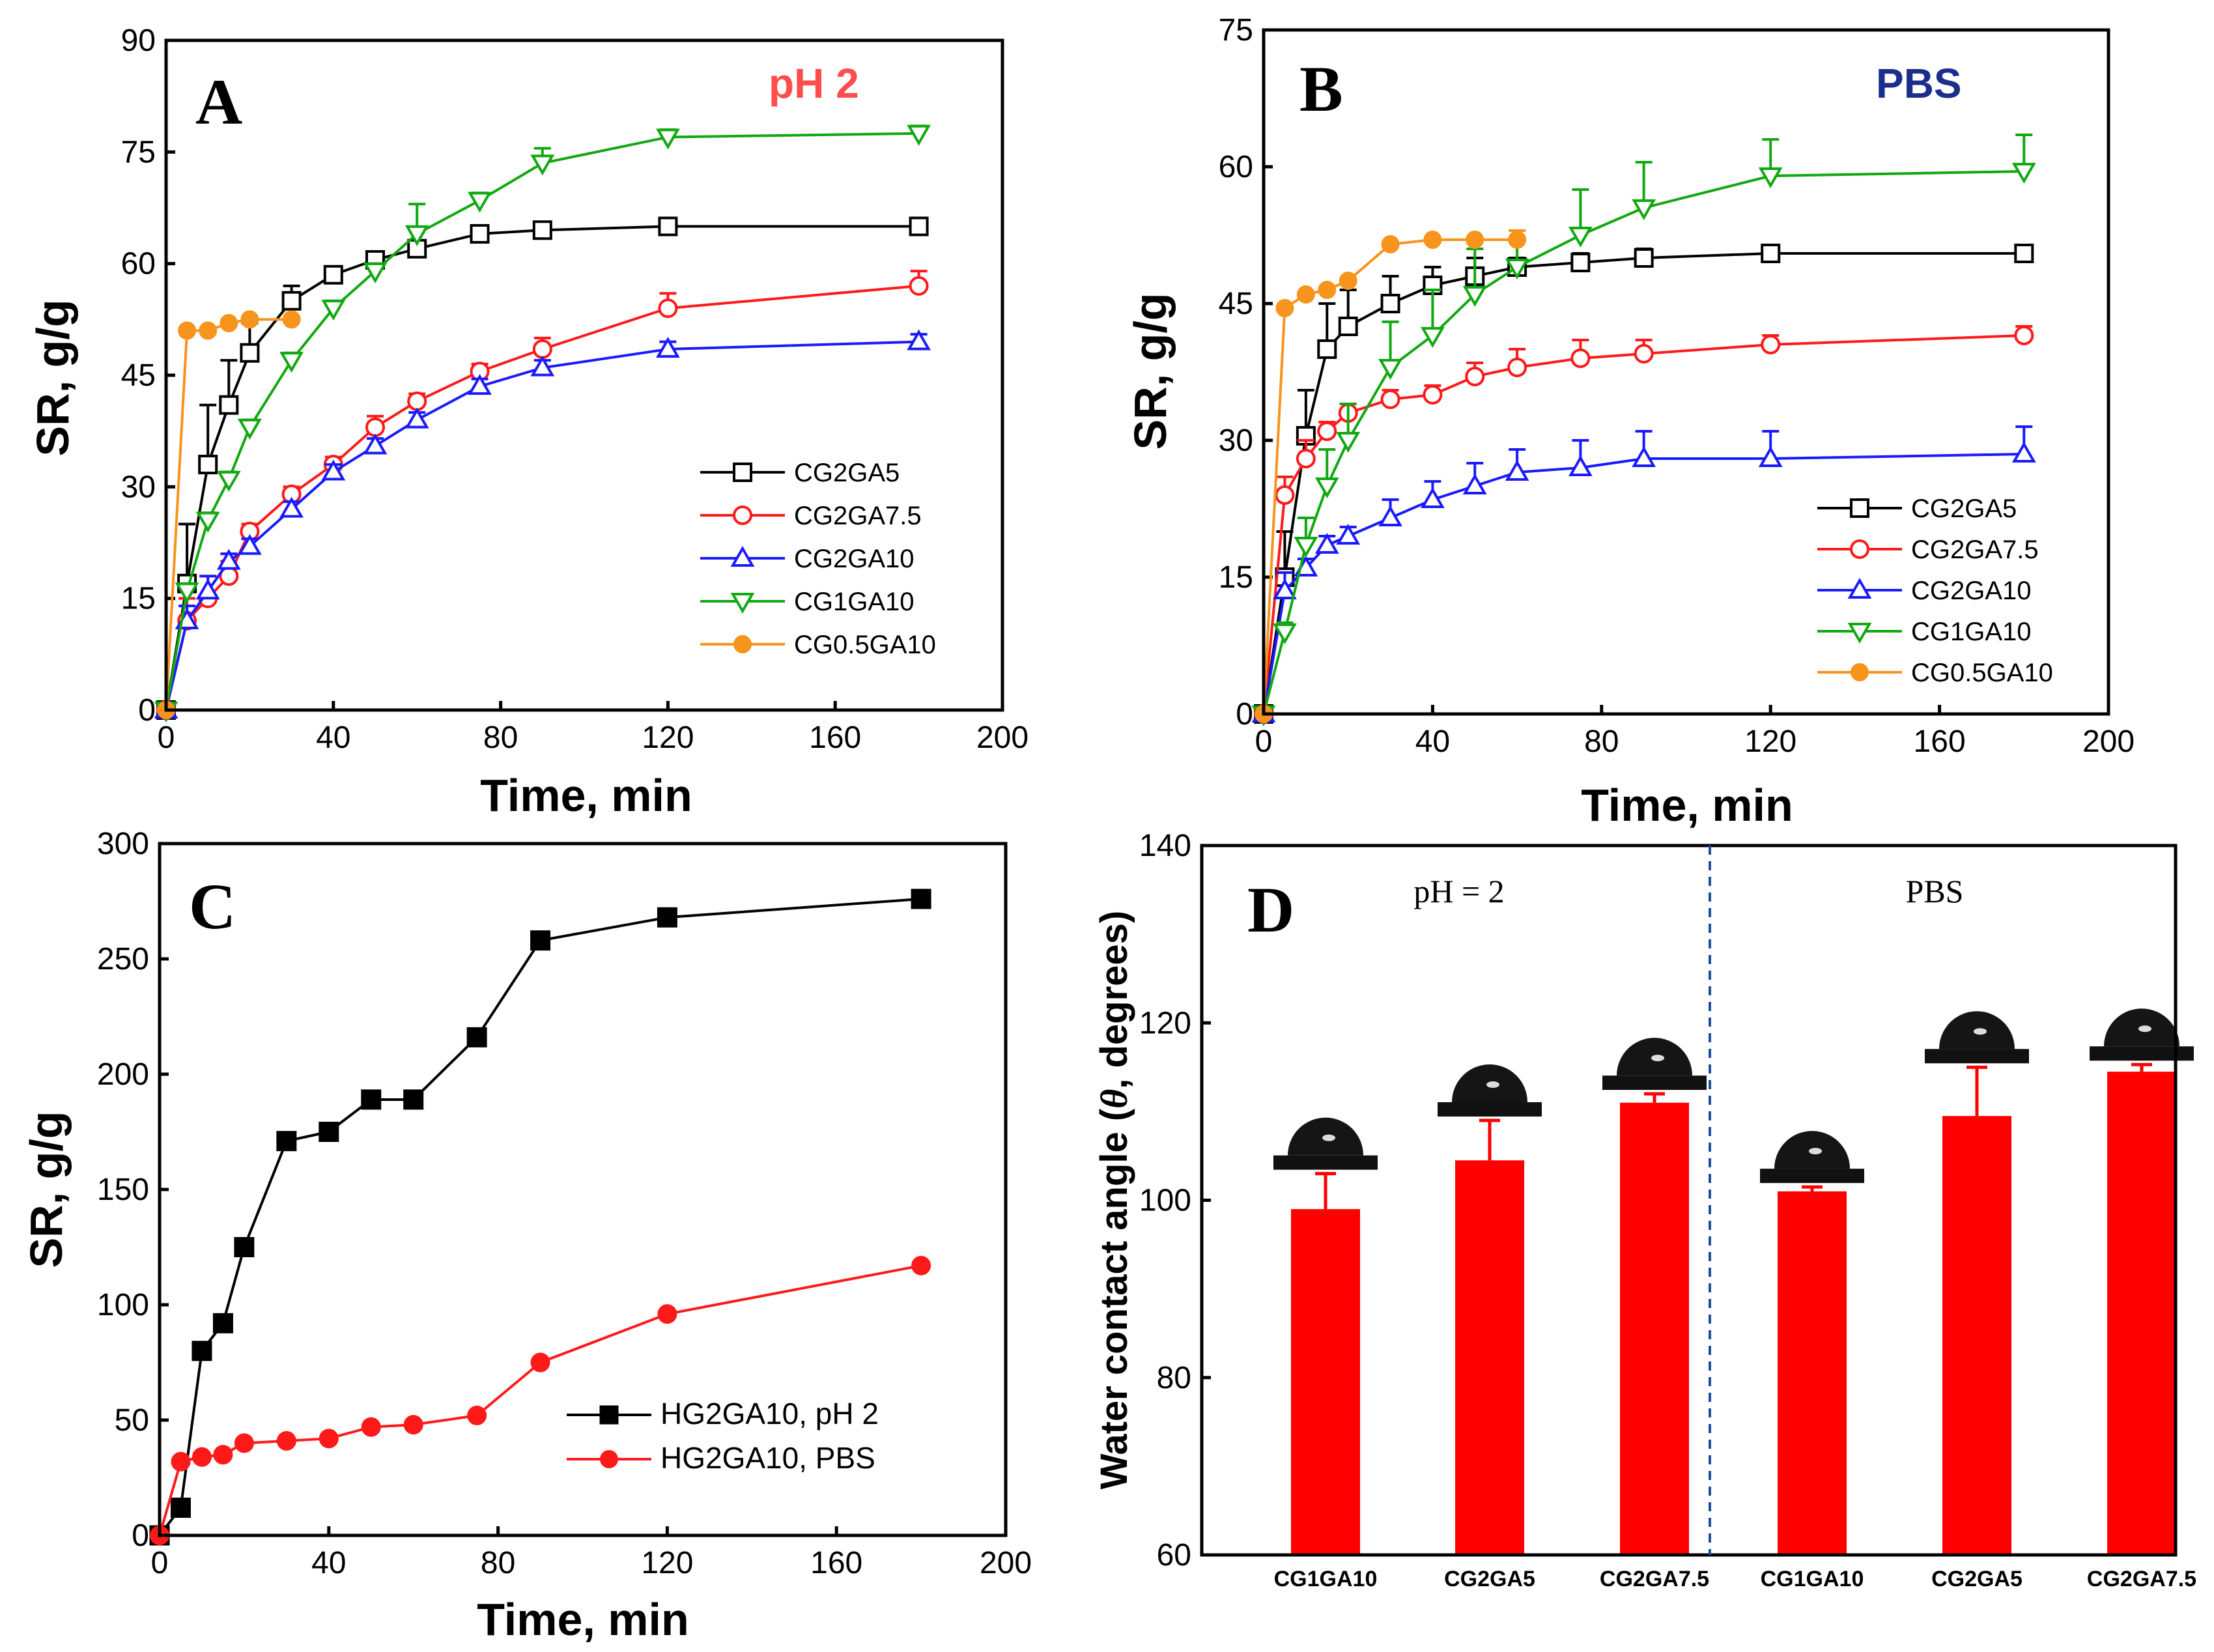  What do you see at coordinates (667, 1563) in the screenshot?
I see `panel-c-xtick-label: 120` at bounding box center [667, 1563].